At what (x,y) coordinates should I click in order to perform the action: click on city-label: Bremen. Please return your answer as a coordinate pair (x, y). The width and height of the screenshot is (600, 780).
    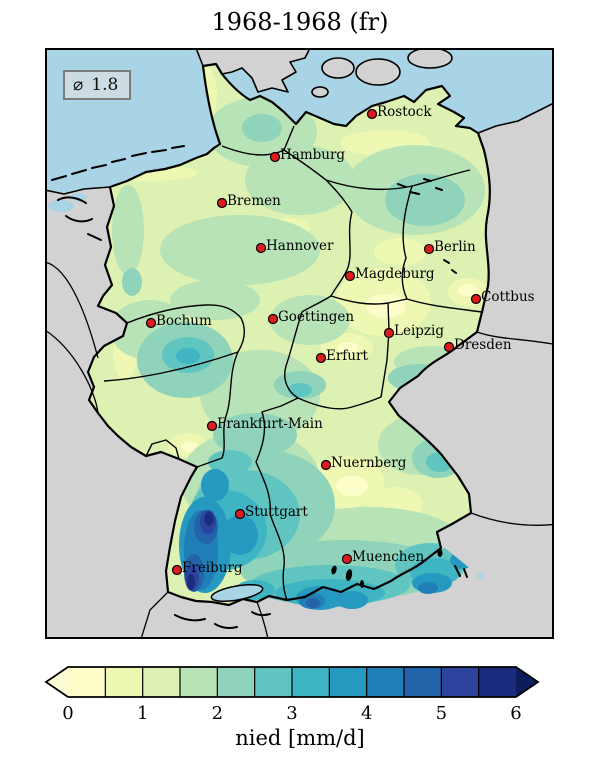
    Looking at the image, I should click on (254, 201).